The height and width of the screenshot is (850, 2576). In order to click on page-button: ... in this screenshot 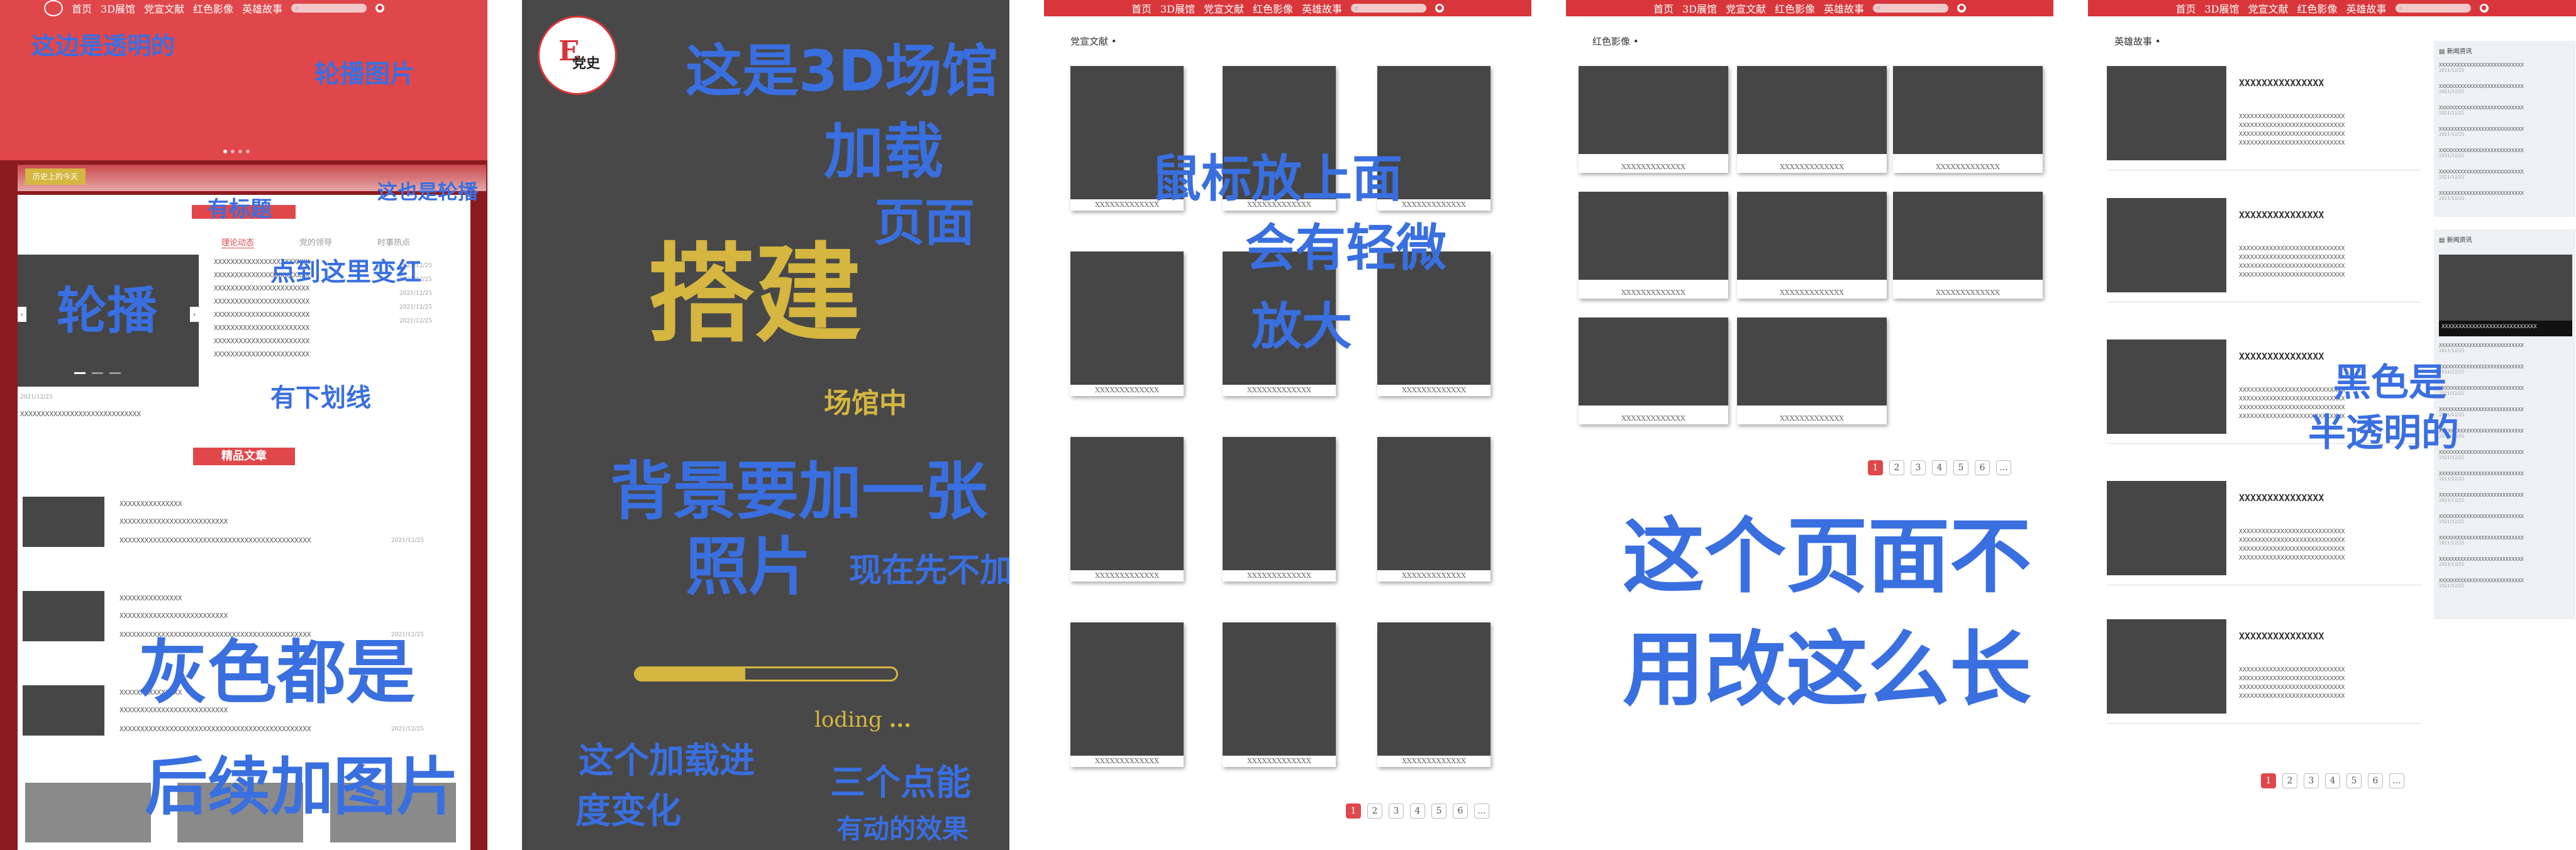, I will do `click(2003, 468)`.